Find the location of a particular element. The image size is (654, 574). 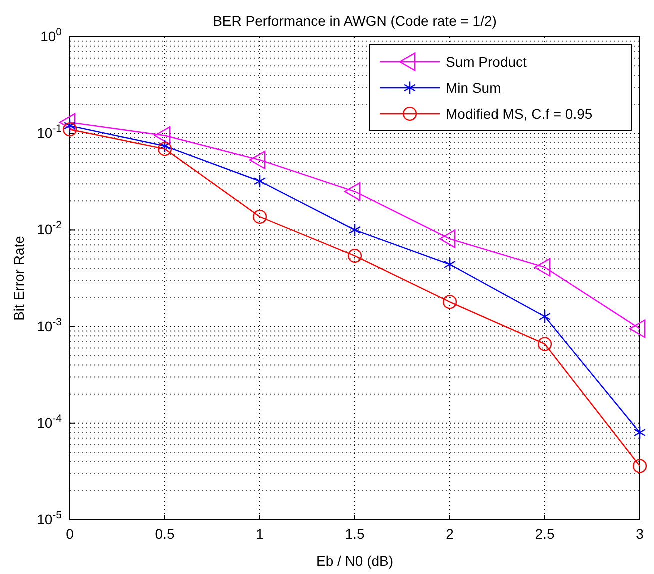

x-tick-label: 0.5 is located at coordinates (165, 534).